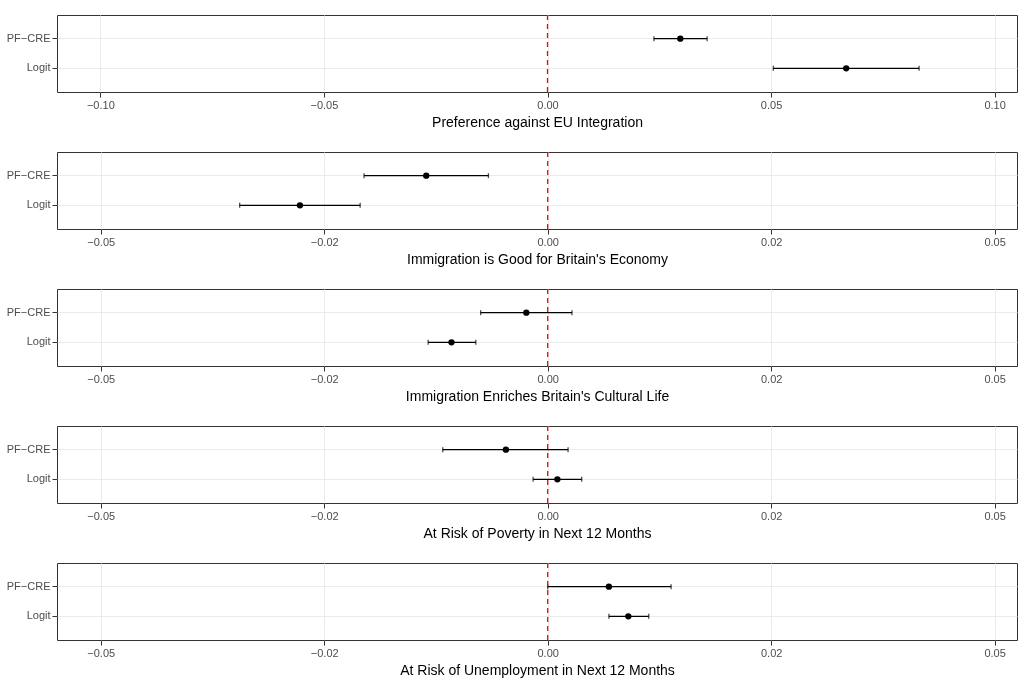  What do you see at coordinates (537, 258) in the screenshot?
I see `x-axis-title: Immigration is Good for Britain's Economy` at bounding box center [537, 258].